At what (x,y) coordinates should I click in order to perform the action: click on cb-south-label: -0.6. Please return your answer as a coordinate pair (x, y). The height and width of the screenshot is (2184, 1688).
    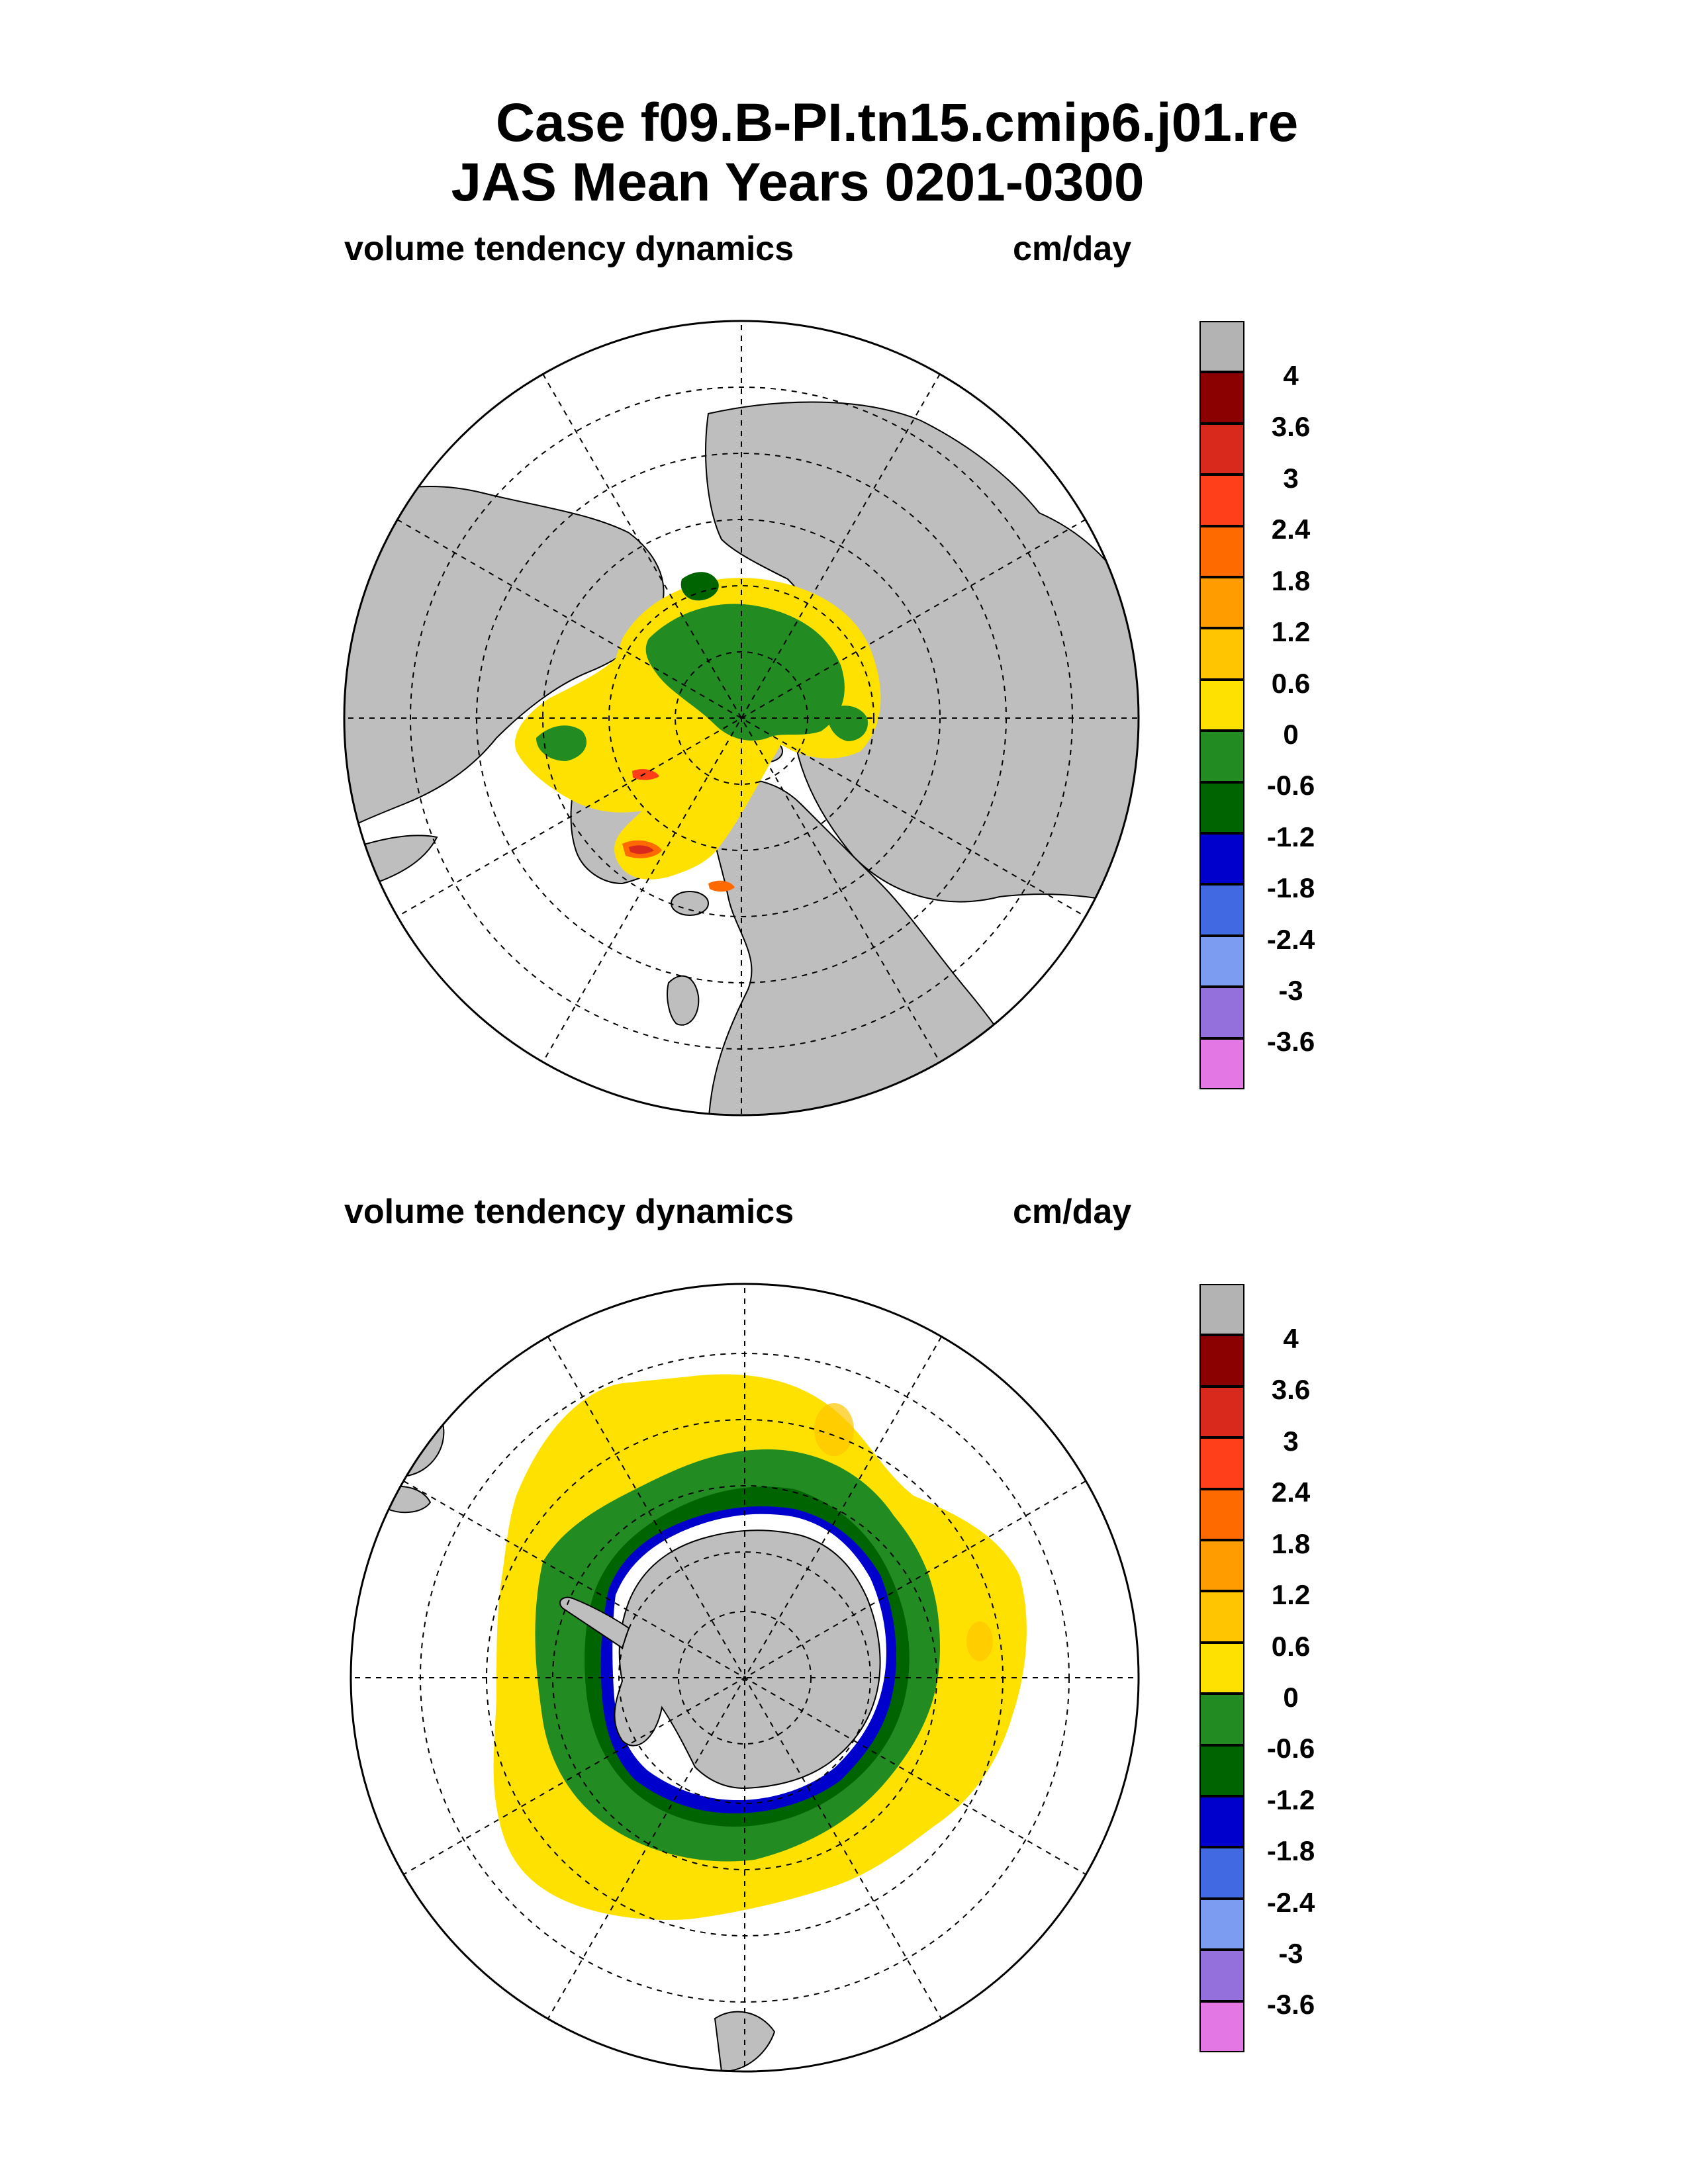
    Looking at the image, I should click on (1290, 1749).